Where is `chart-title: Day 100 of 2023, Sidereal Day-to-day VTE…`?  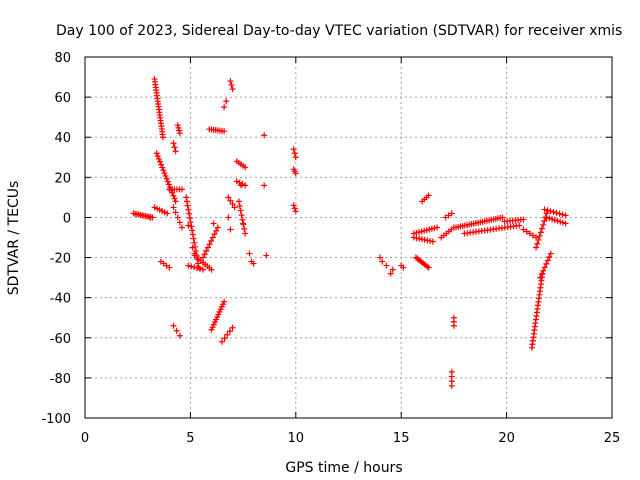
chart-title: Day 100 of 2023, Sidereal Day-to-day VTE… is located at coordinates (339, 31).